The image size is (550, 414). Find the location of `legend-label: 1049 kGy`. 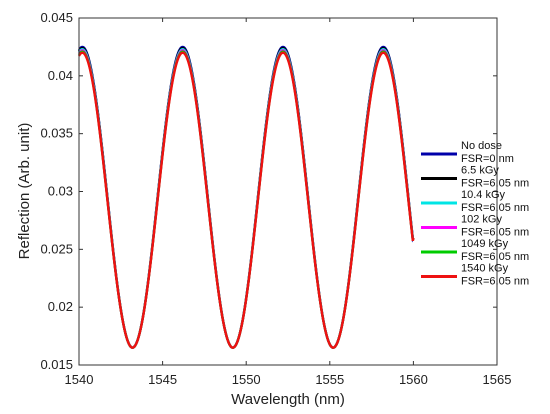

legend-label: 1049 kGy is located at coordinates (485, 244).